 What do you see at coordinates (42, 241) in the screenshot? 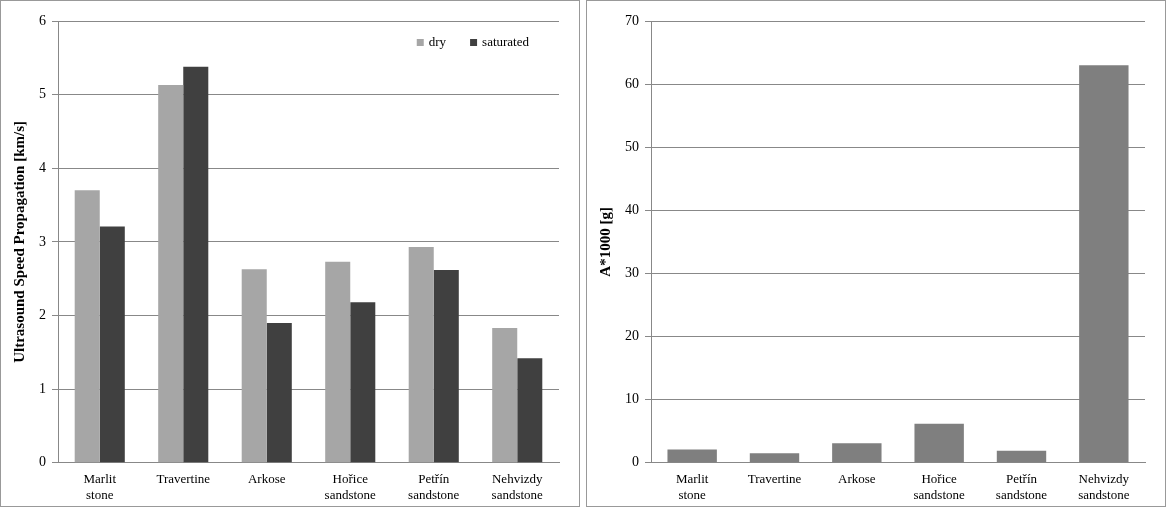
I see `y-tick-label: 3` at bounding box center [42, 241].